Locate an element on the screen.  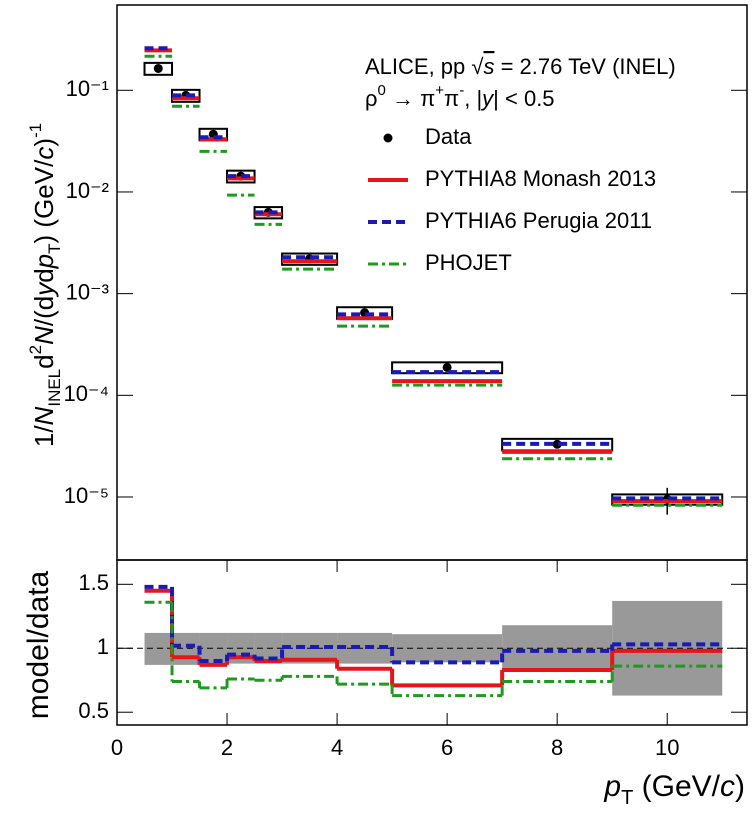
x-axis-title: pT (GeV/c) is located at coordinates (674, 789).